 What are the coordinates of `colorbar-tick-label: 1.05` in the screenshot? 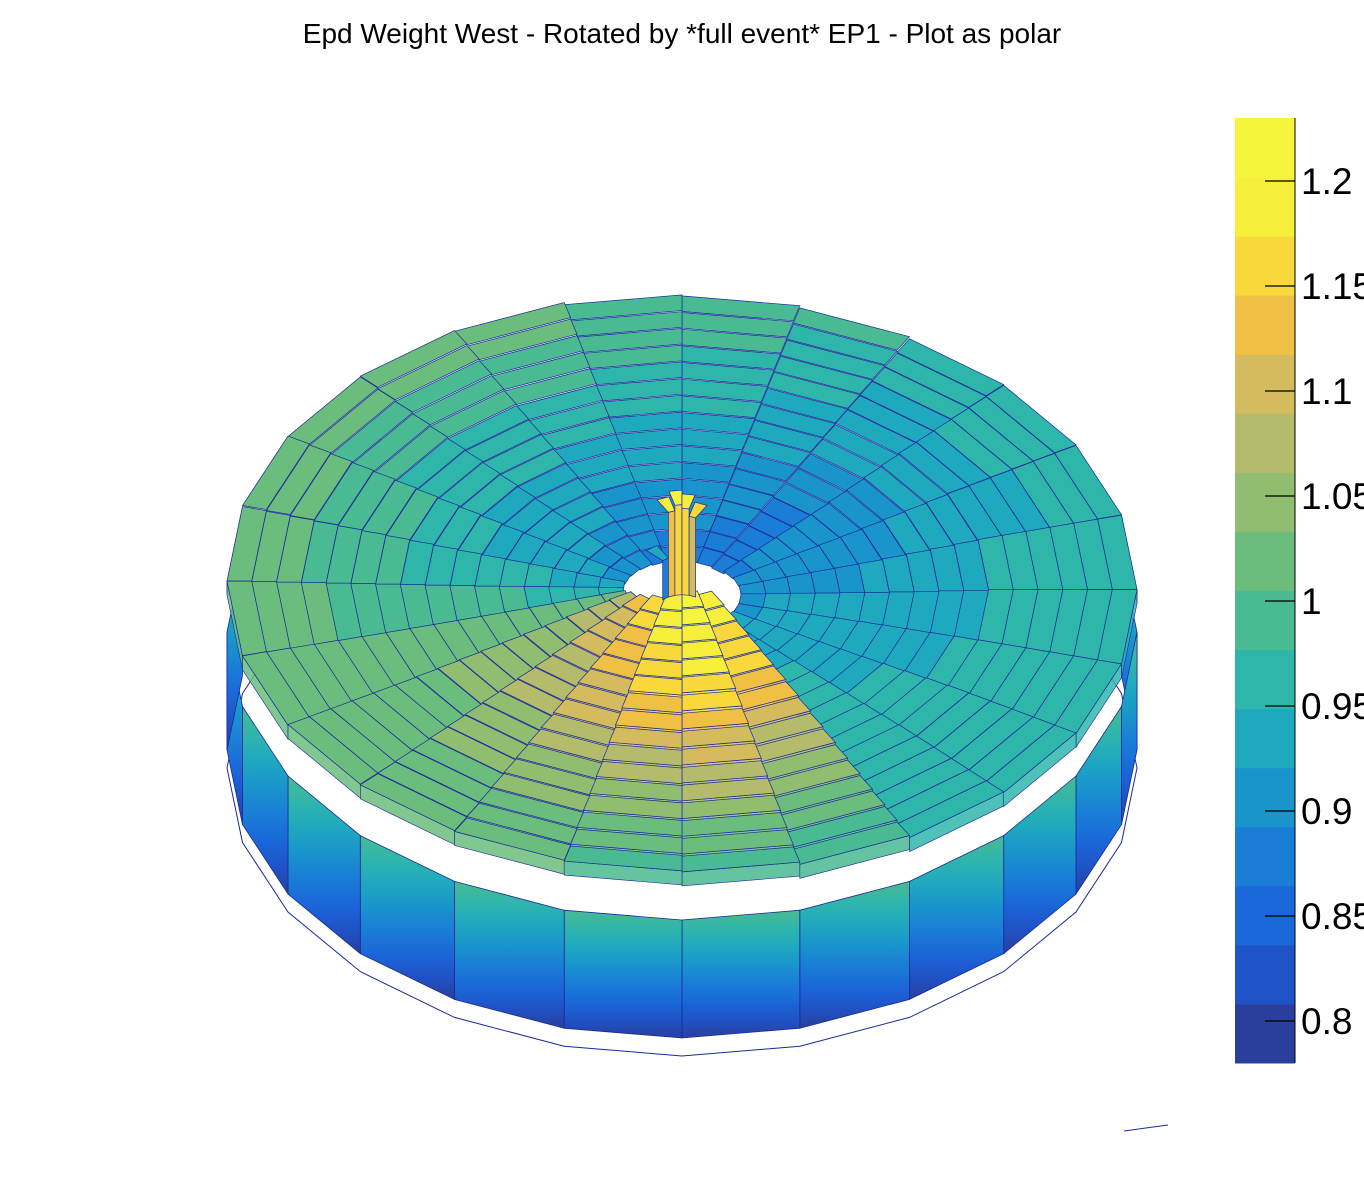 It's located at (1332, 496).